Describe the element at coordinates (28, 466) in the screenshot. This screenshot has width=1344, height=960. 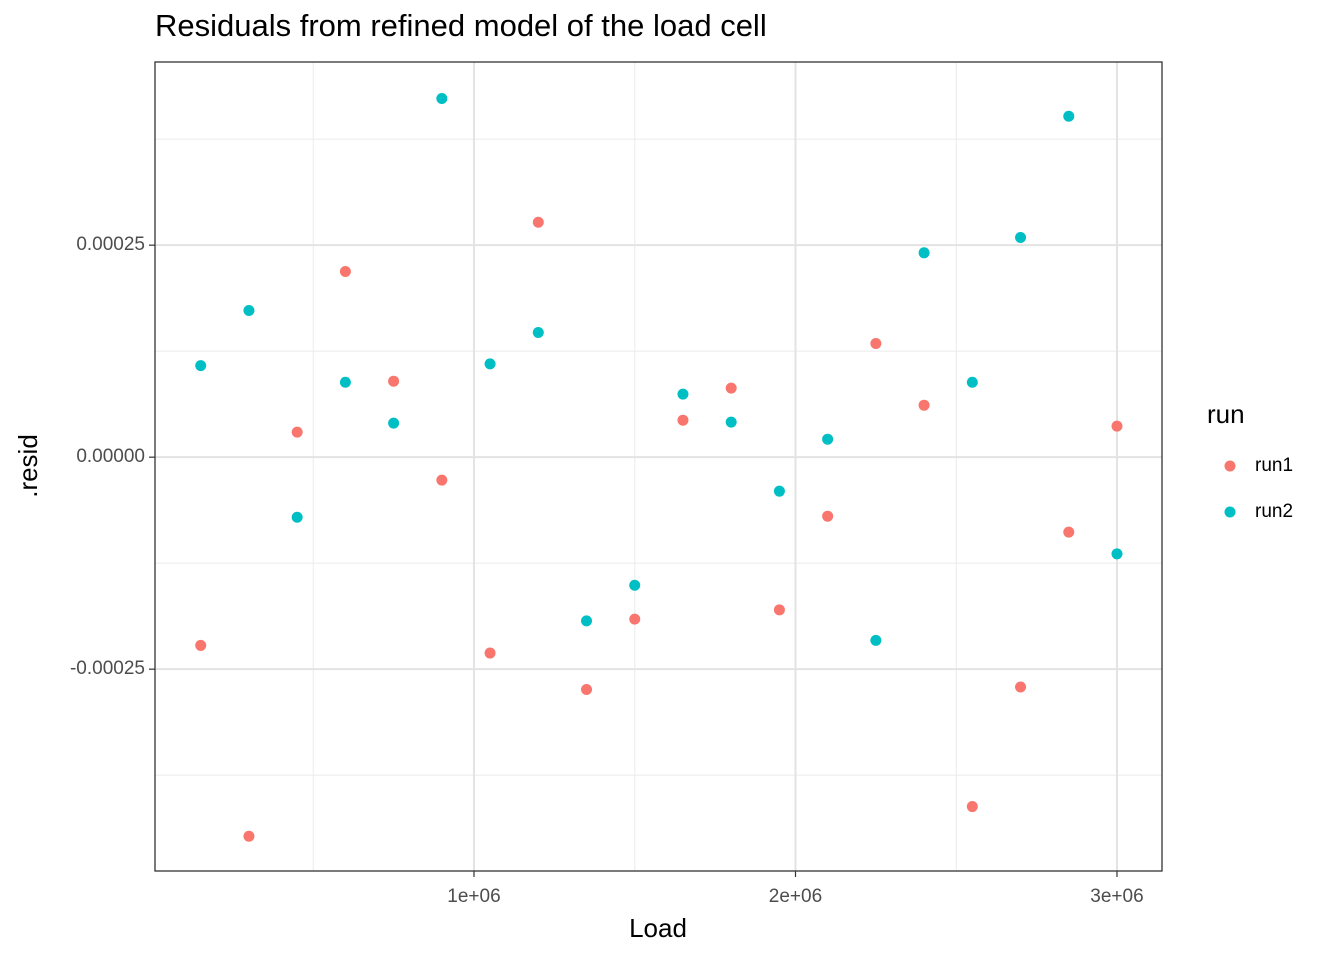
I see `y-axis-title: .resid` at that location.